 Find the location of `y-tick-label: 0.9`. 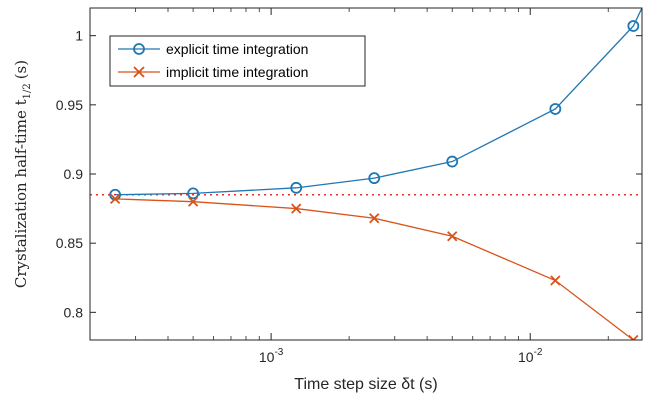

y-tick-label: 0.9 is located at coordinates (74, 174).